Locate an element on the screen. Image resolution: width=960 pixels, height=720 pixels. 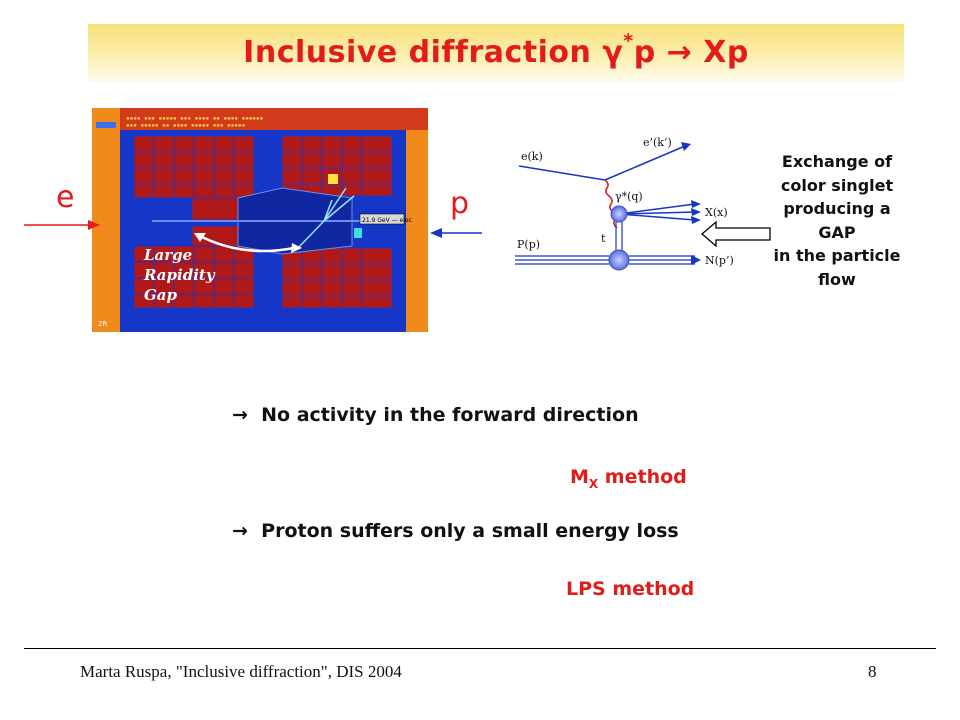
proton-arrow is located at coordinates (456, 233).